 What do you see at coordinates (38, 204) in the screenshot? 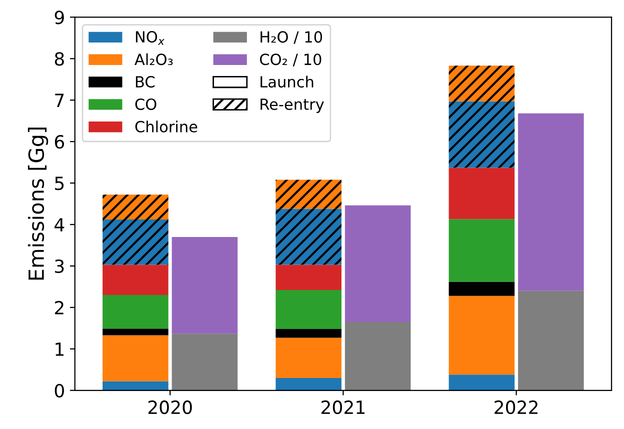
I see `y-axis-title: Emissions [Gg]` at bounding box center [38, 204].